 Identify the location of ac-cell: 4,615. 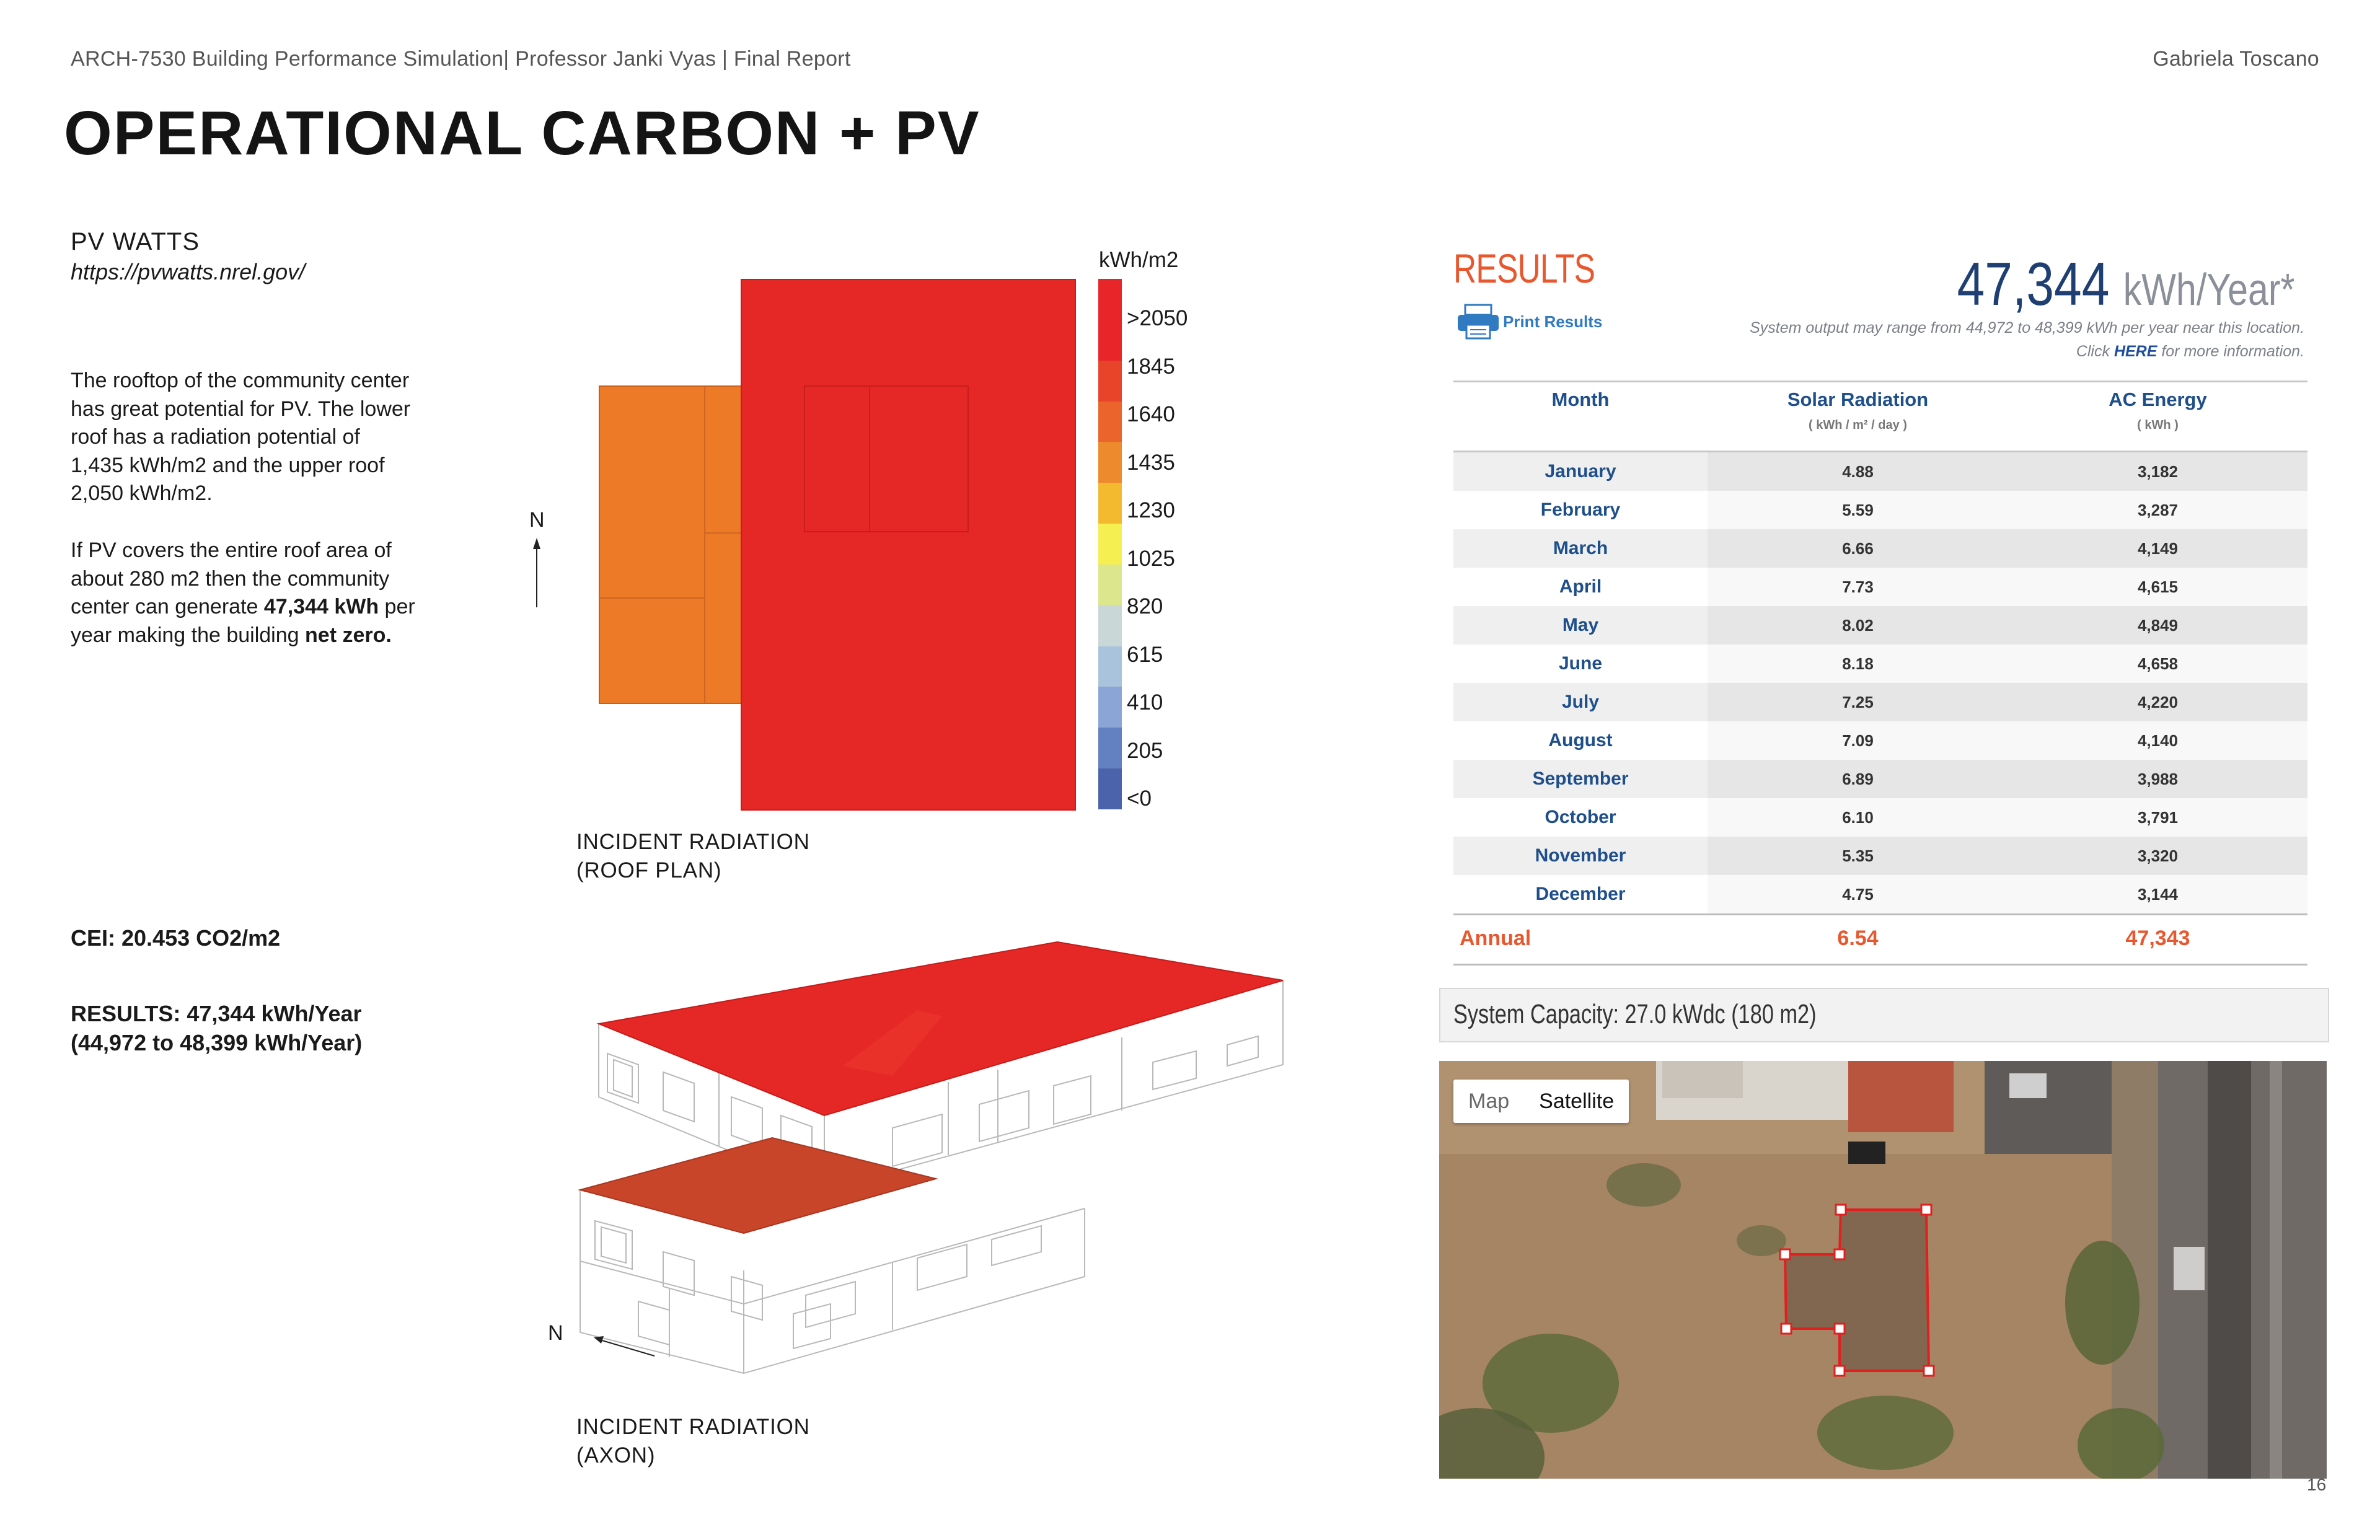
(2157, 587).